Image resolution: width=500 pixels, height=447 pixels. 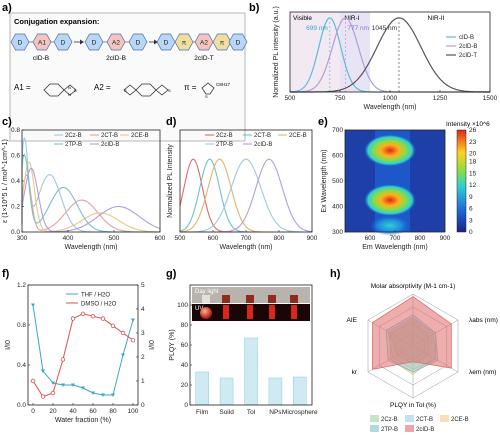 I want to click on bar-Film, so click(x=202, y=388).